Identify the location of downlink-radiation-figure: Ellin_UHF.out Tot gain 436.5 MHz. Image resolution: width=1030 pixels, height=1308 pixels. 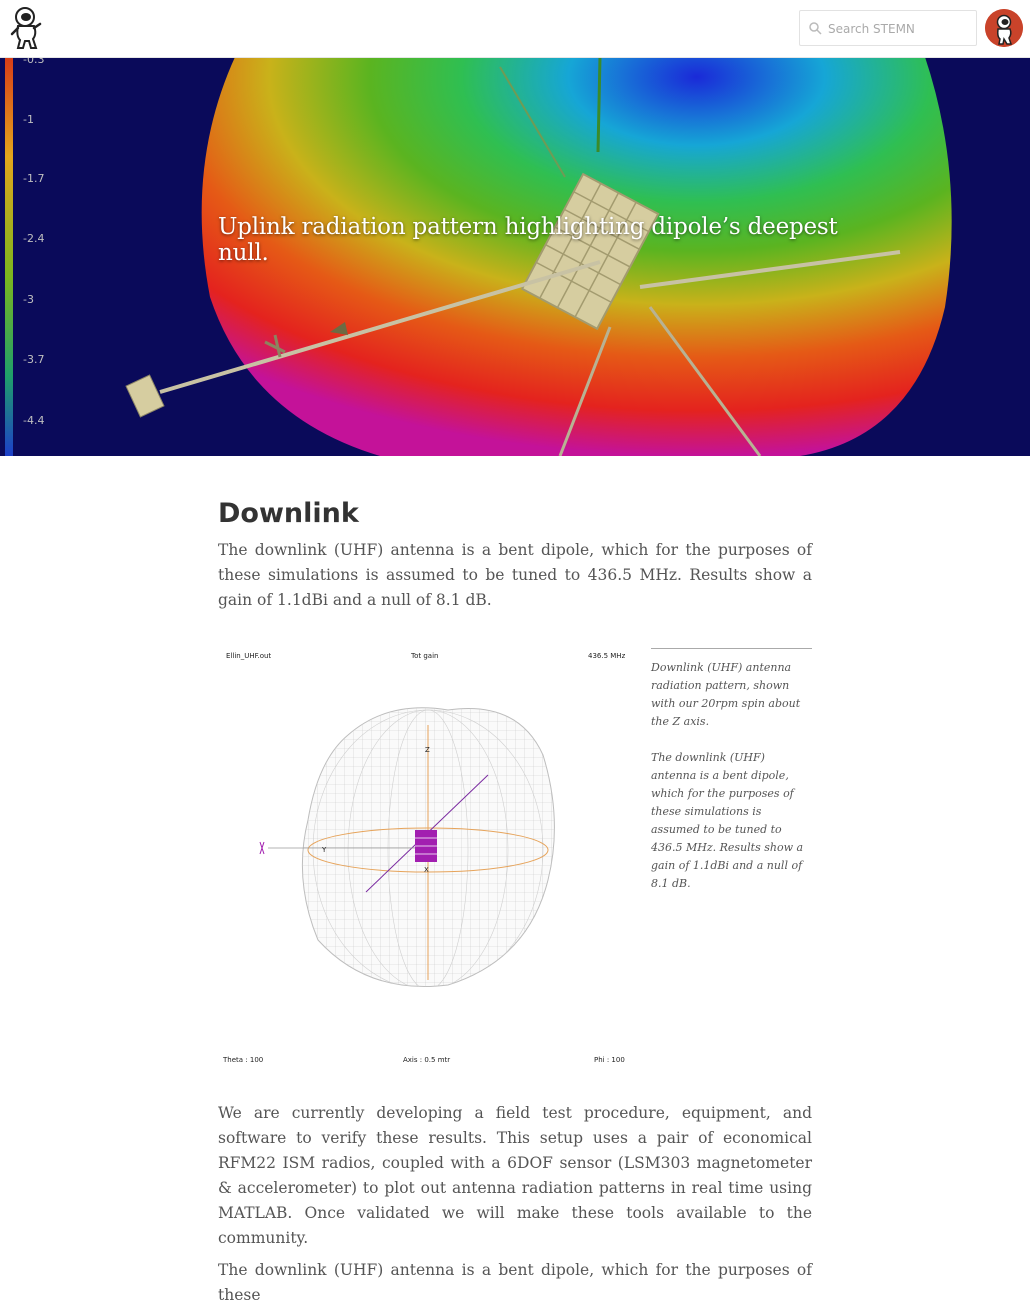
(428, 855).